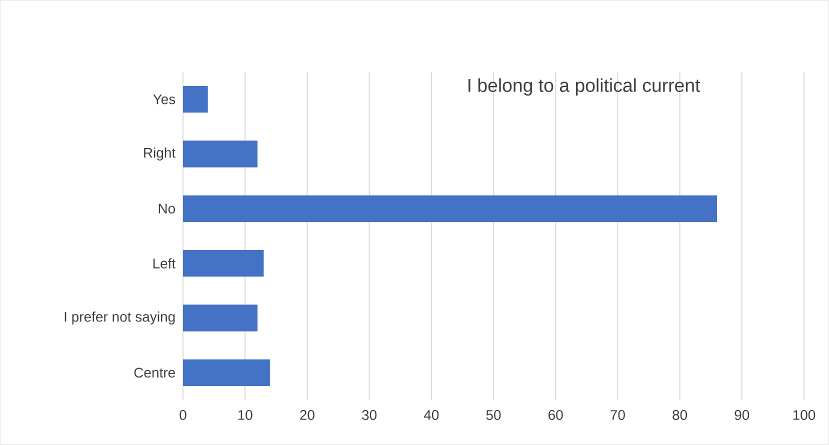  Describe the element at coordinates (164, 99) in the screenshot. I see `y-tick-label: Yes` at that location.